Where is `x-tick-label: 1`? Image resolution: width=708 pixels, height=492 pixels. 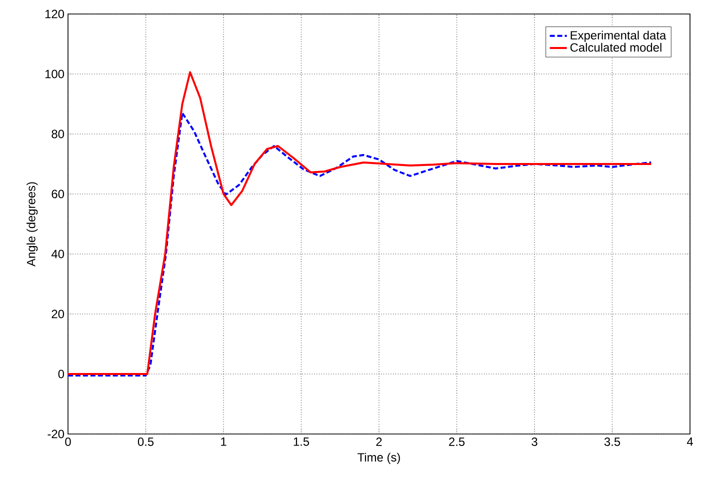 x-tick-label: 1 is located at coordinates (223, 442).